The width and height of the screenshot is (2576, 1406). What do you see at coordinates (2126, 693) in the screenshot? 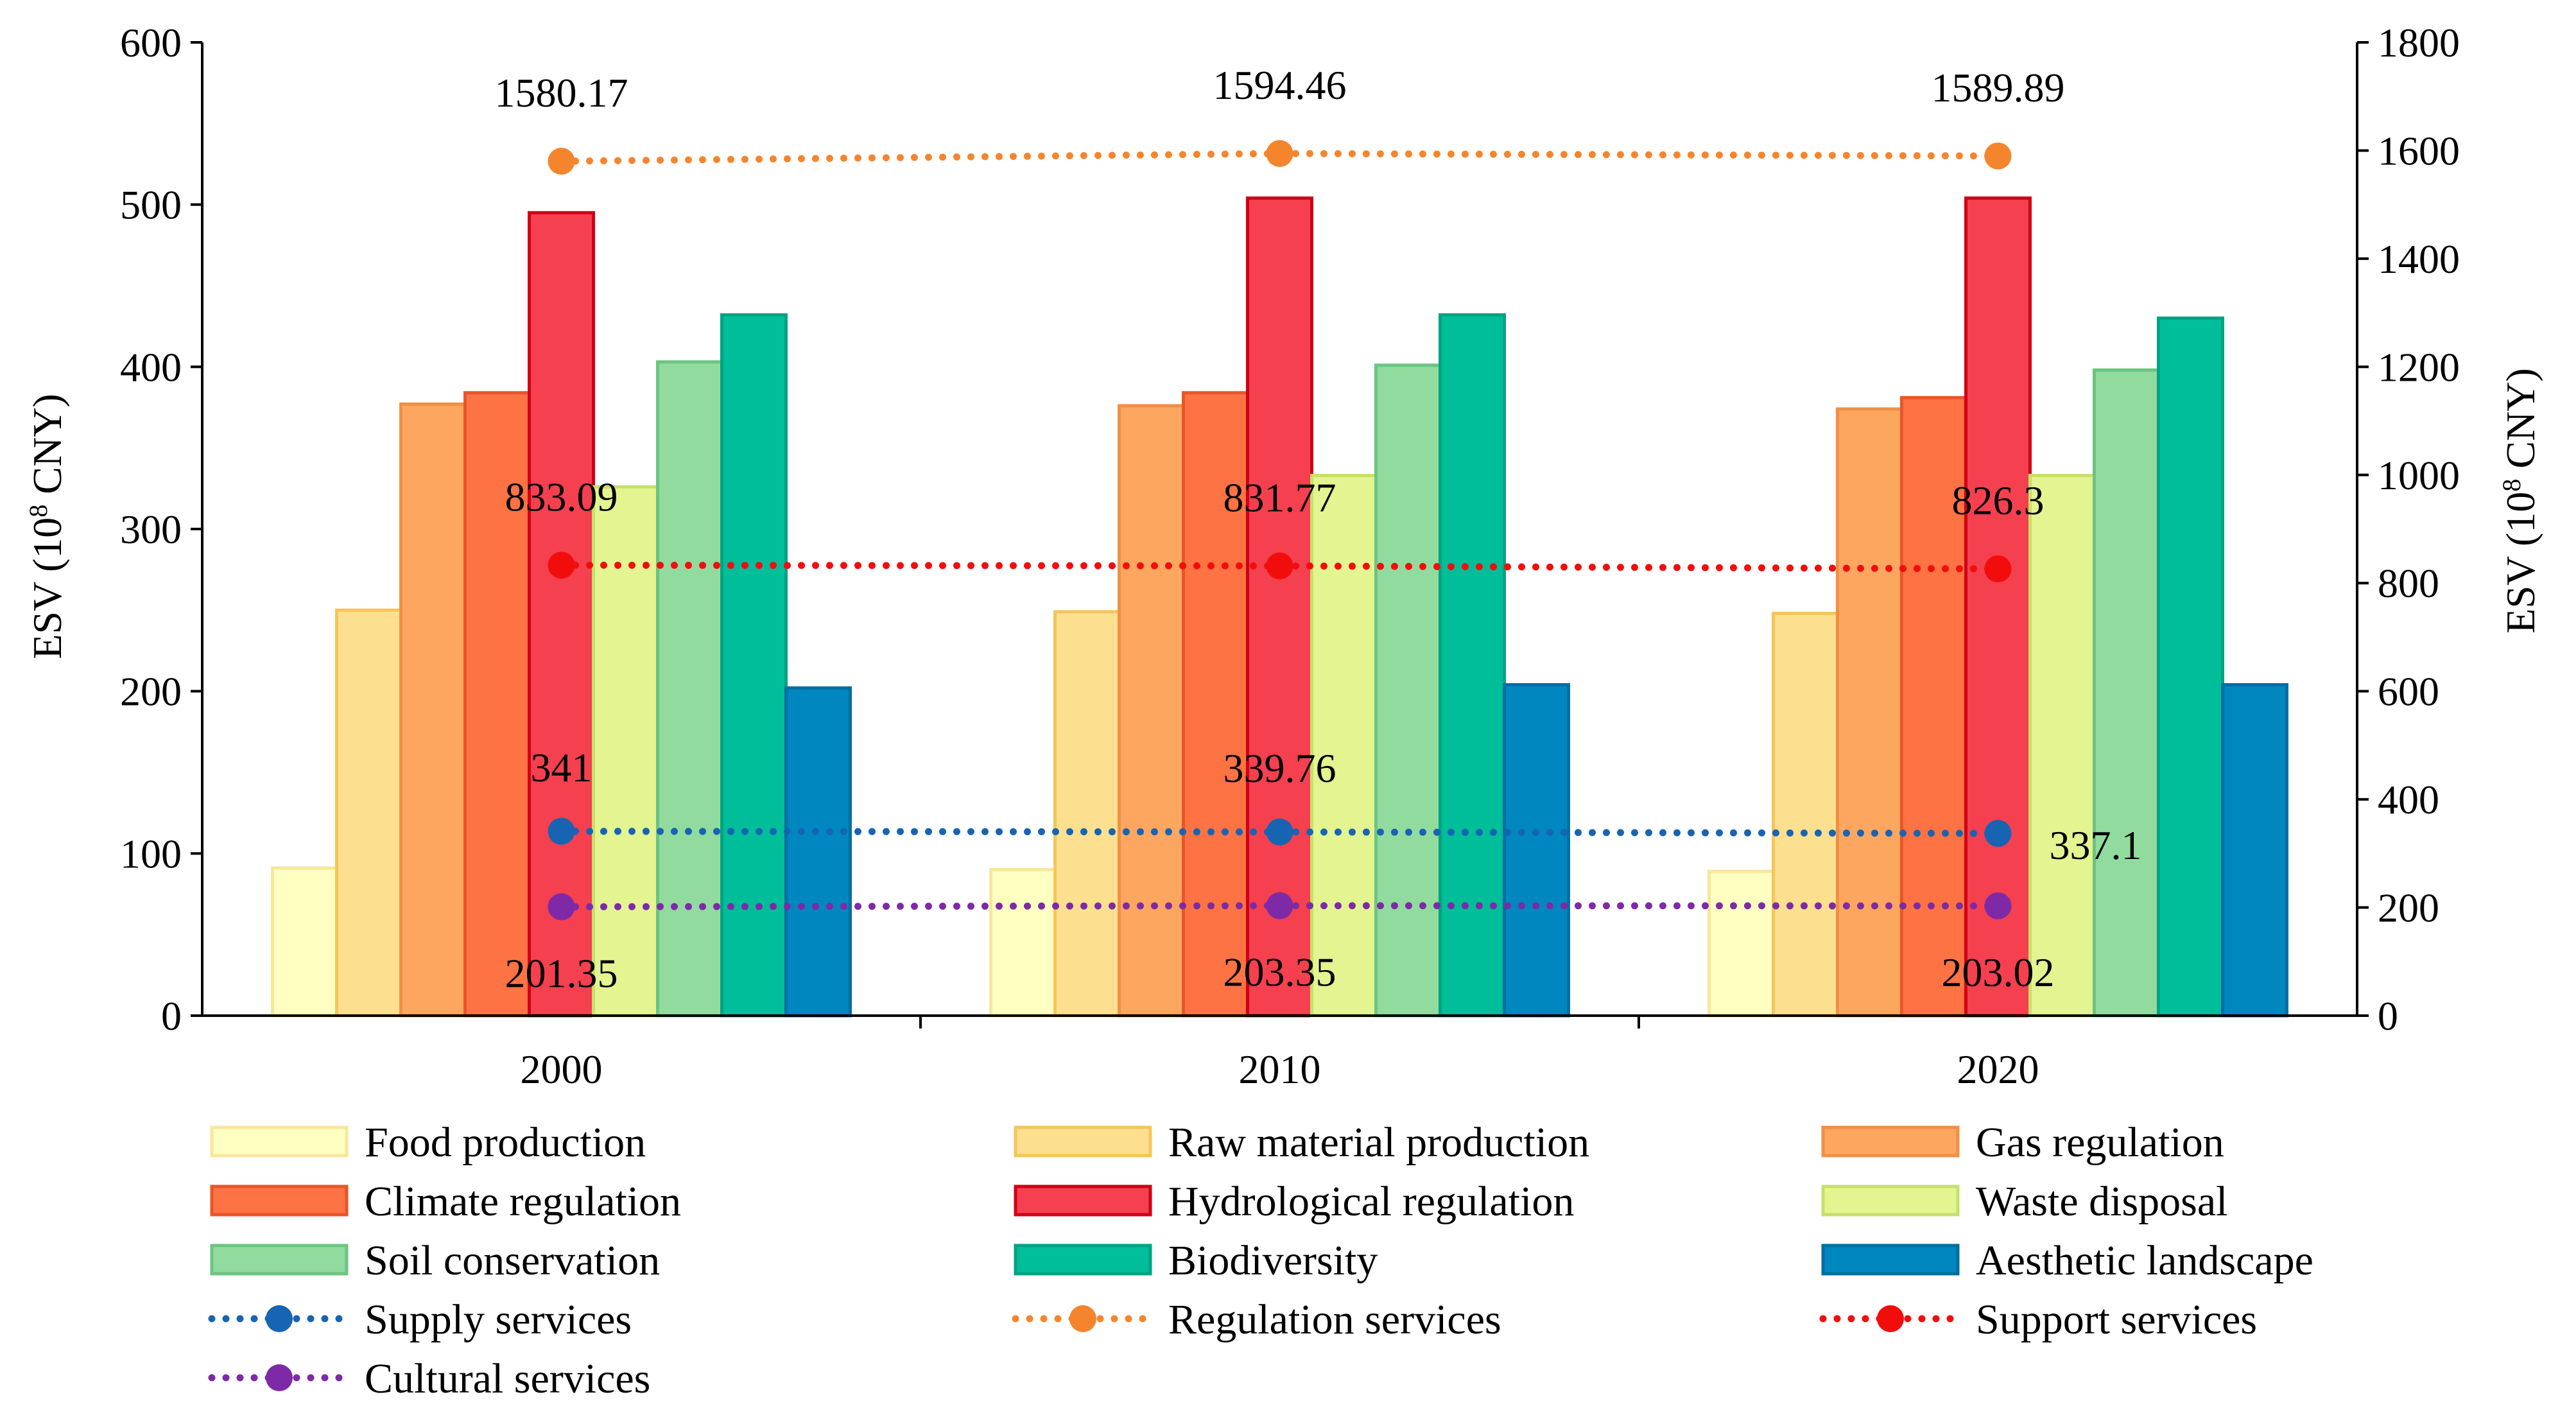
I see `bar-soil-conservation-2020` at bounding box center [2126, 693].